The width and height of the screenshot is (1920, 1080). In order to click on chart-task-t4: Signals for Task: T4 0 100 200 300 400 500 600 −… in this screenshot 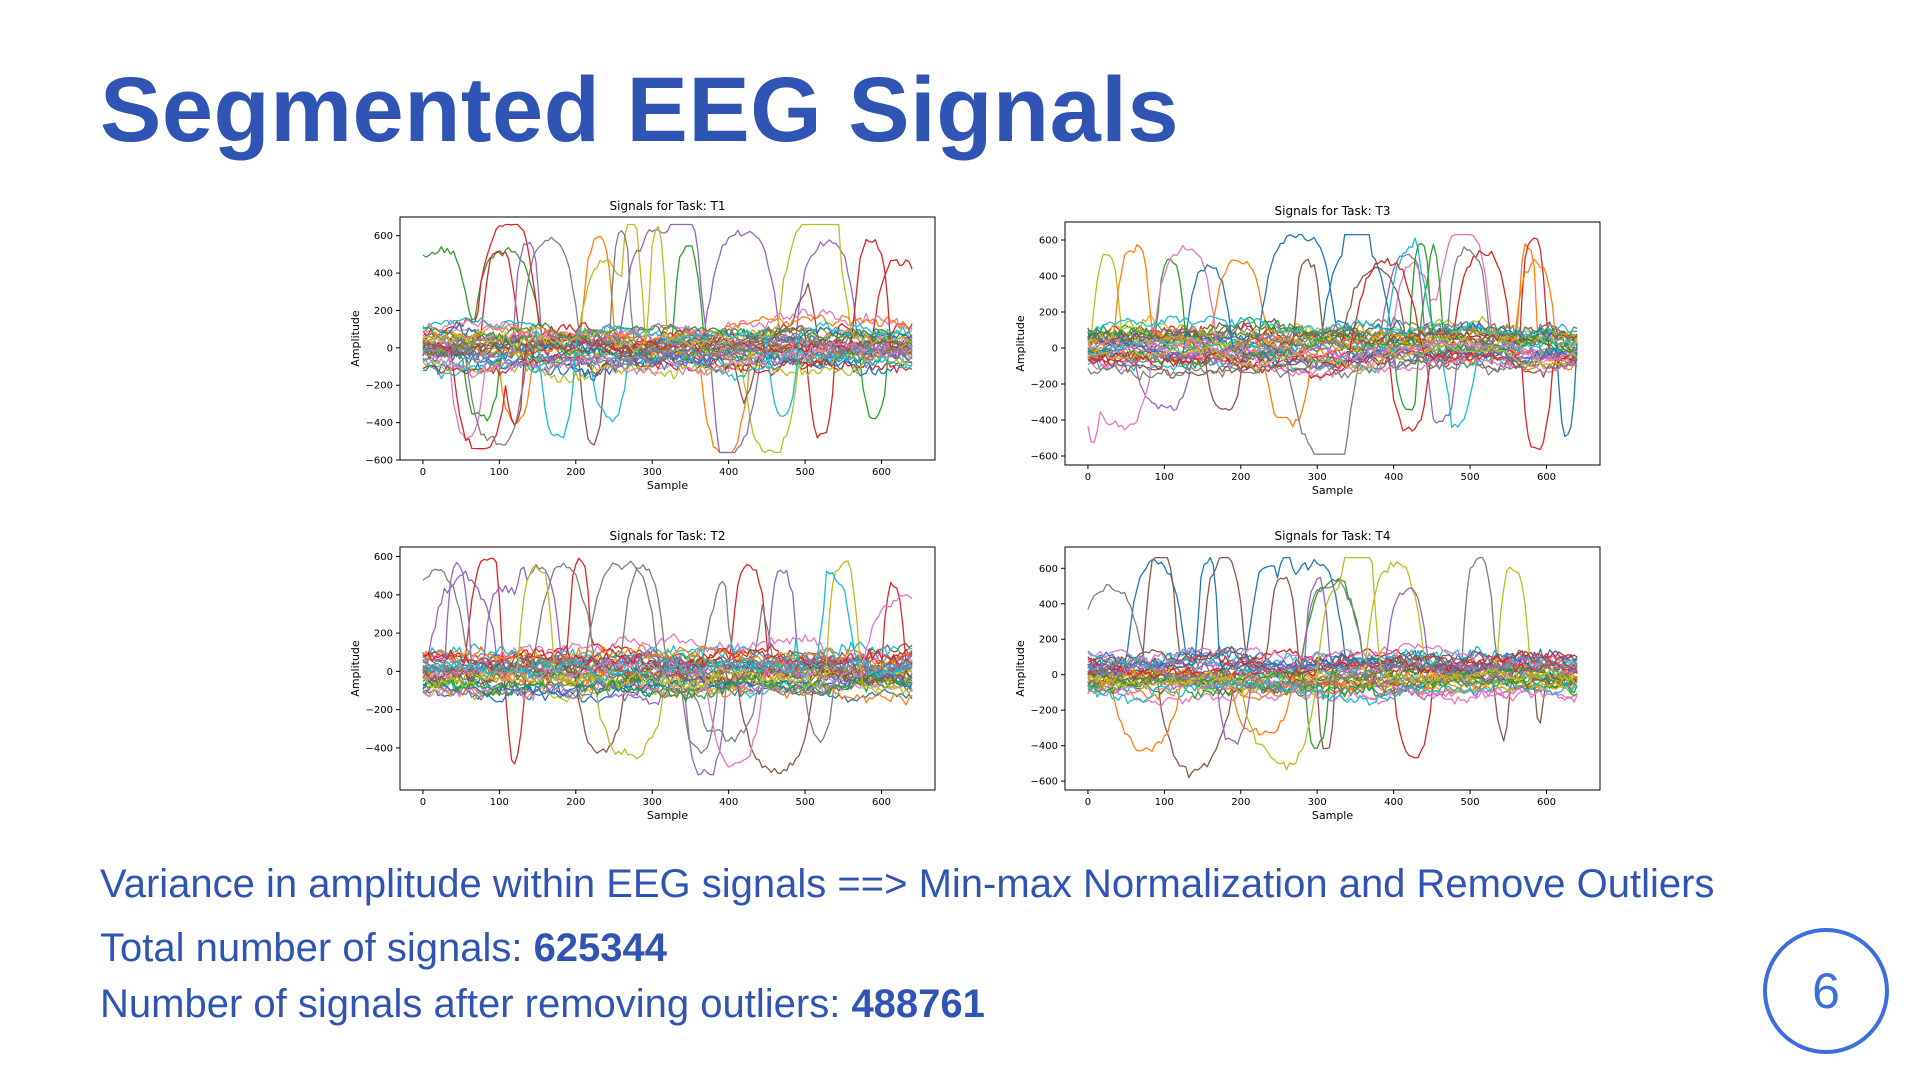, I will do `click(1310, 682)`.